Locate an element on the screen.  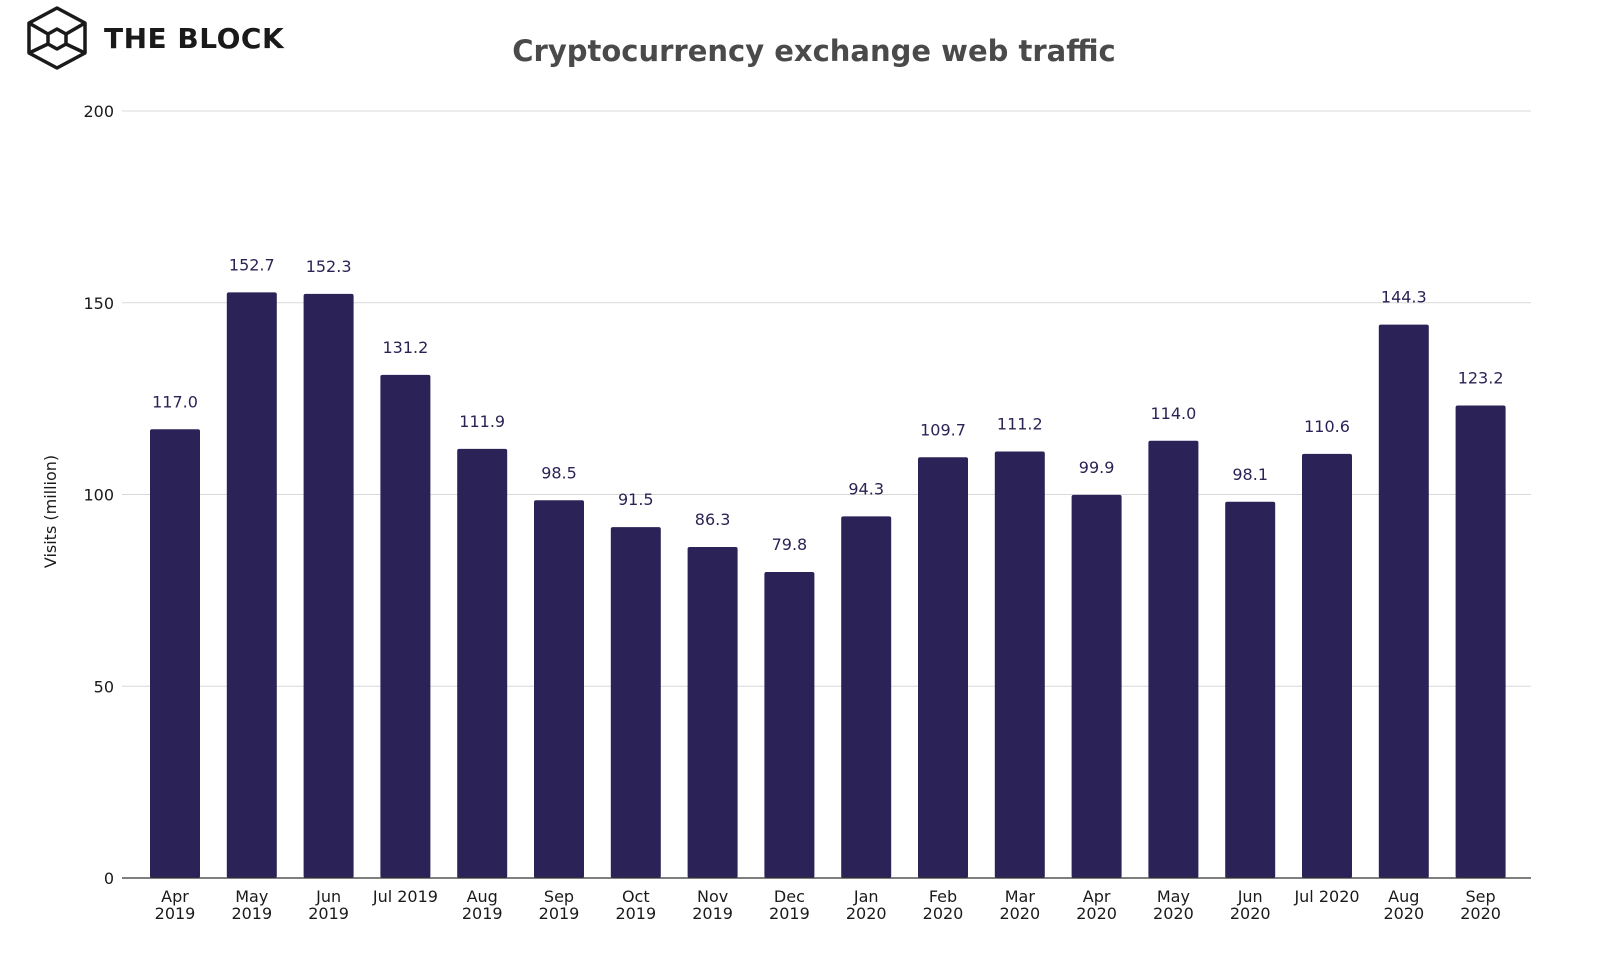
data-label: 98.5 is located at coordinates (559, 472).